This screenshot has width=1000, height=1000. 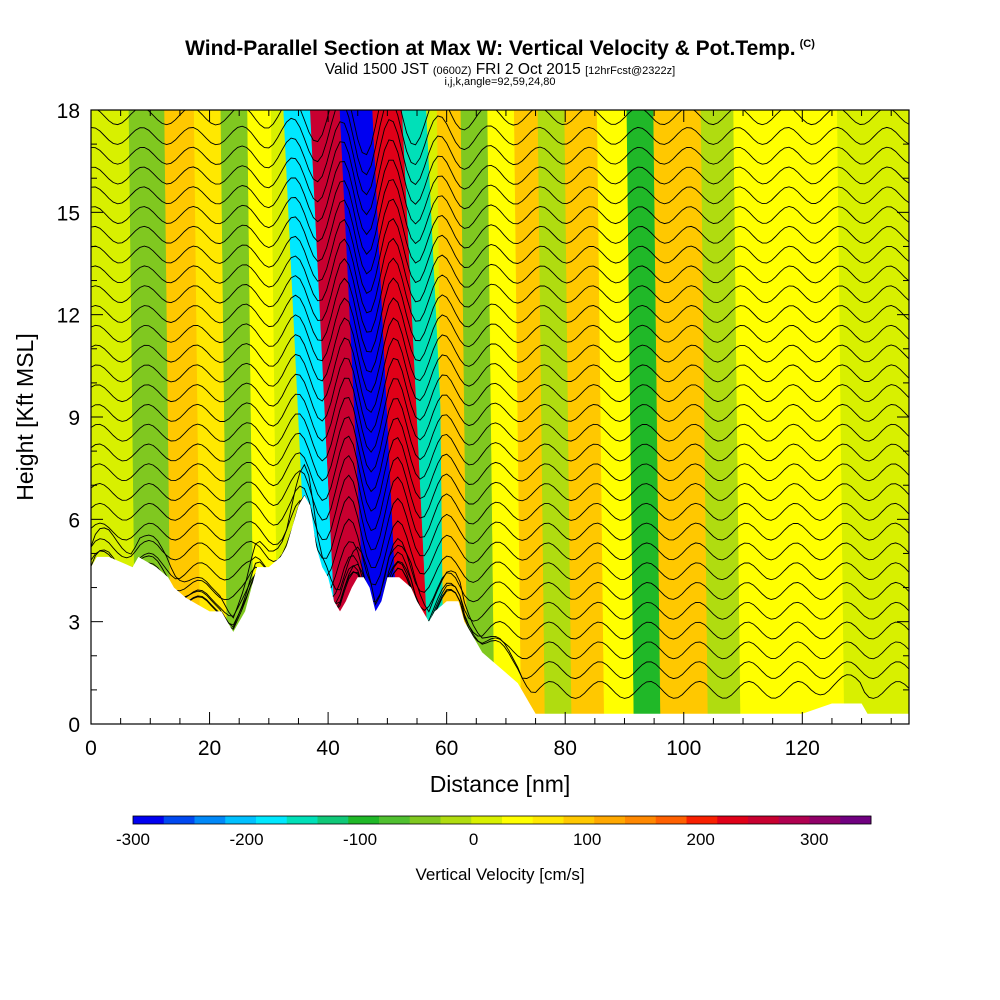 I want to click on y-tick-label: 12, so click(x=68, y=316).